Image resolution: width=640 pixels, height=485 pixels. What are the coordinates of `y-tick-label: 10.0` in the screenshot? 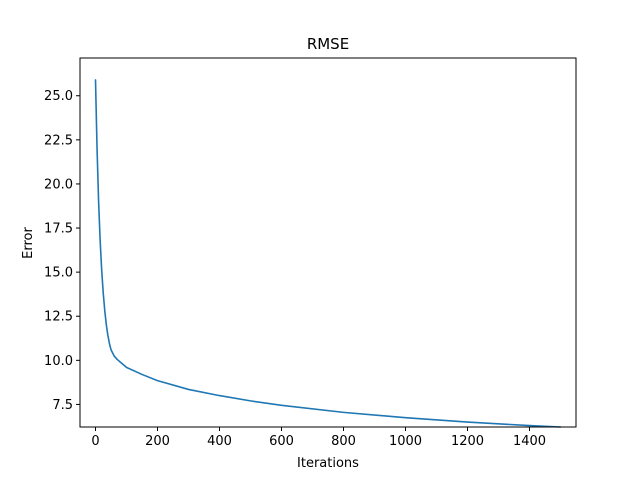 It's located at (58, 361).